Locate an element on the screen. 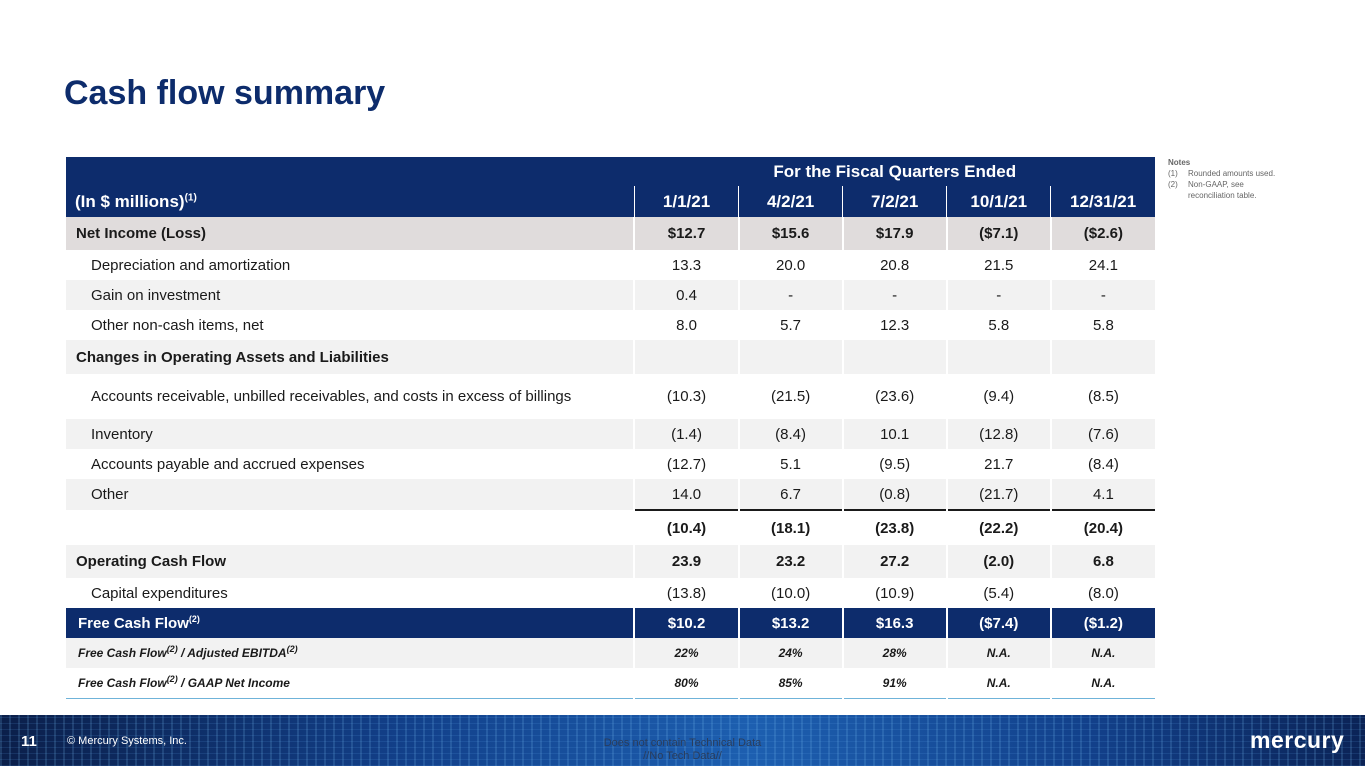 Image resolution: width=1365 pixels, height=766 pixels. row-label: Other non-cash items, net is located at coordinates (177, 325).